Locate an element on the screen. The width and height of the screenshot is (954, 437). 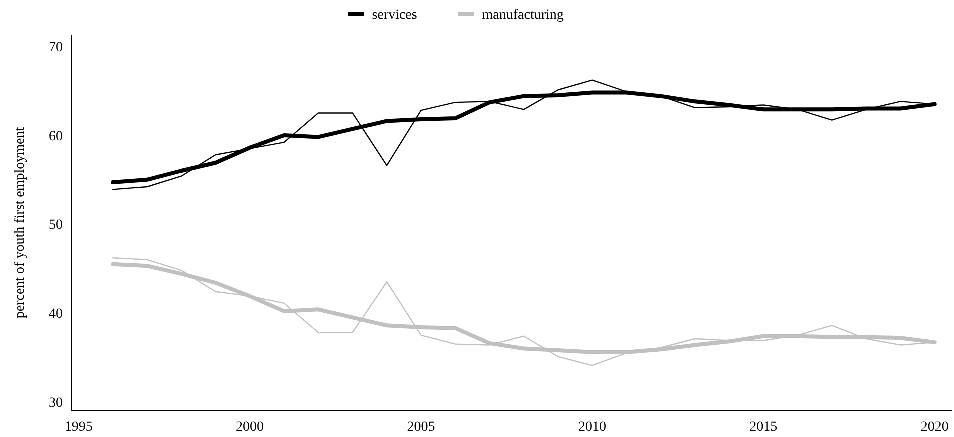
x-tick-label: 2015 is located at coordinates (764, 427).